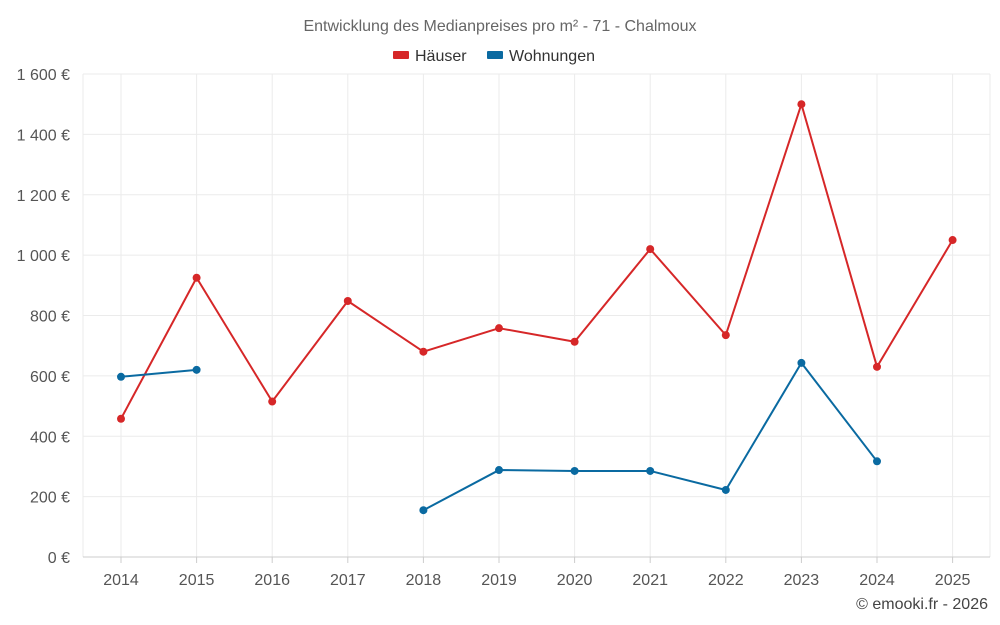 This screenshot has height=625, width=1000. I want to click on data-point-wohnungen-2014, so click(121, 376).